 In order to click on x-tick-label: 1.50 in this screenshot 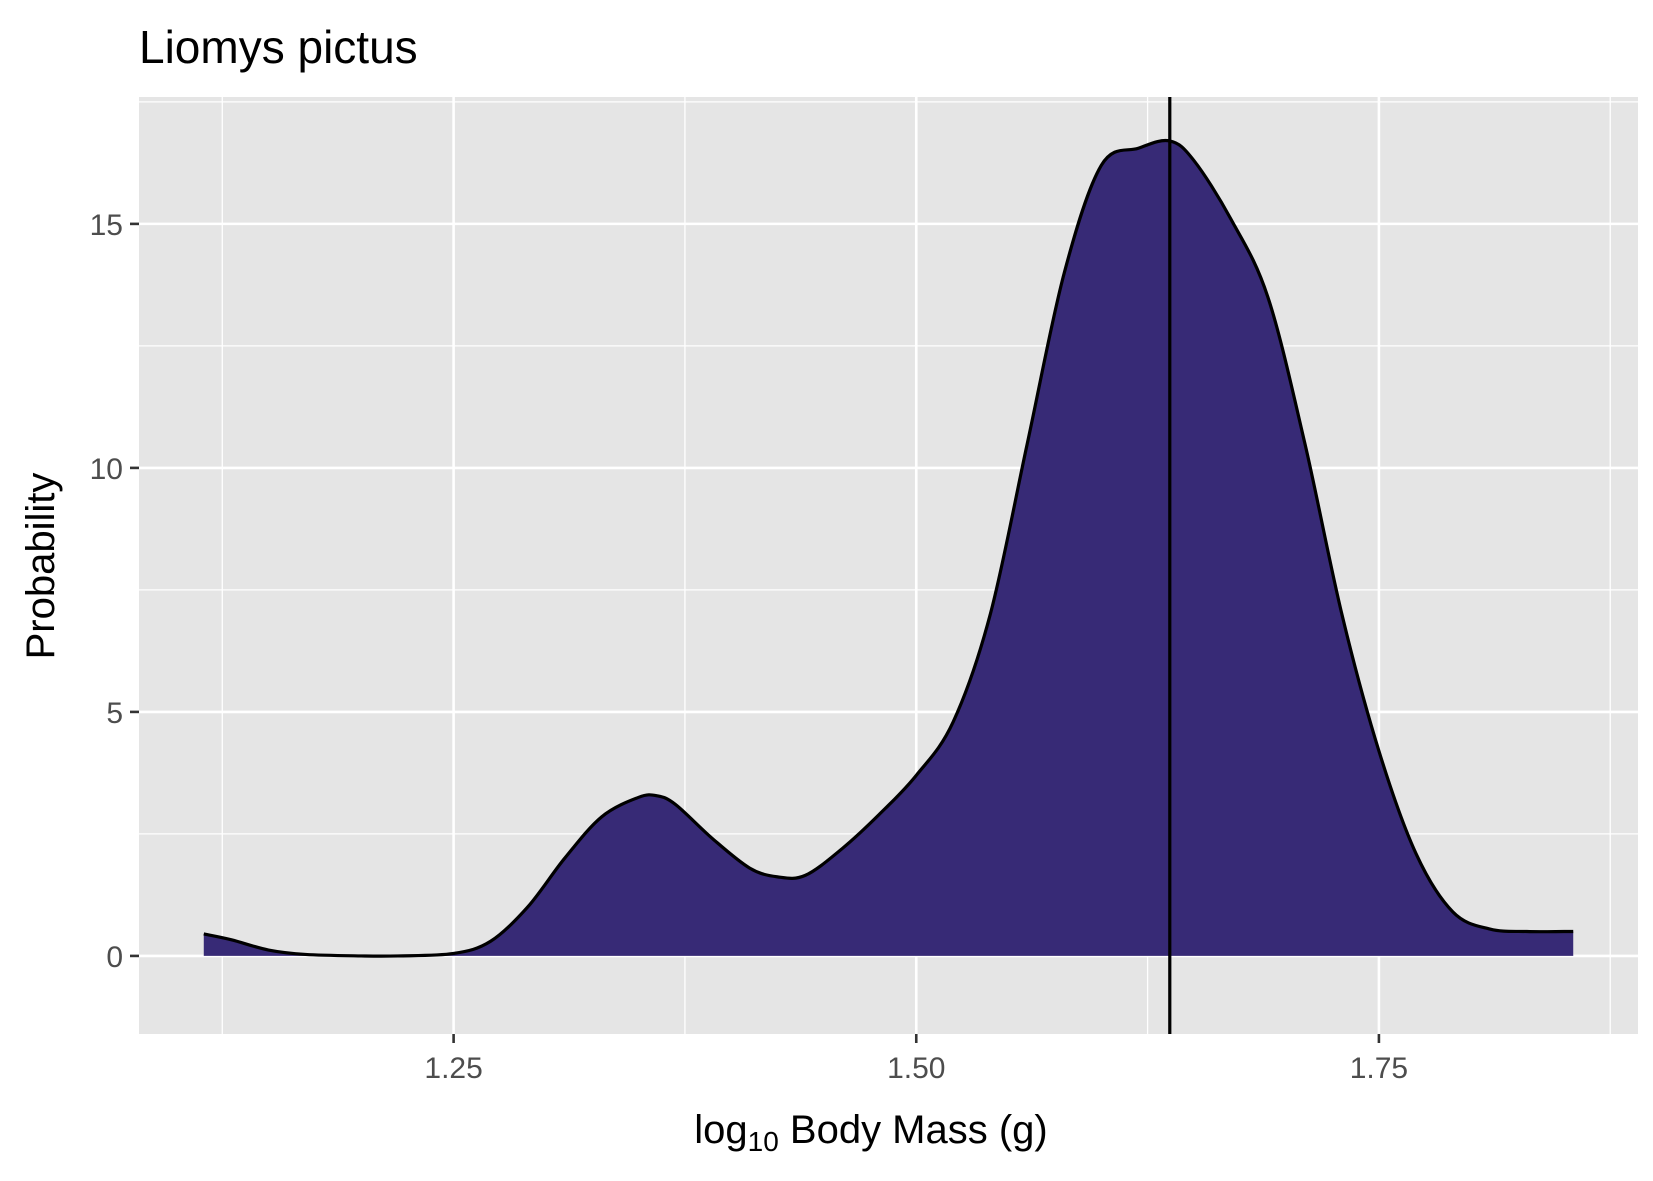, I will do `click(916, 1068)`.